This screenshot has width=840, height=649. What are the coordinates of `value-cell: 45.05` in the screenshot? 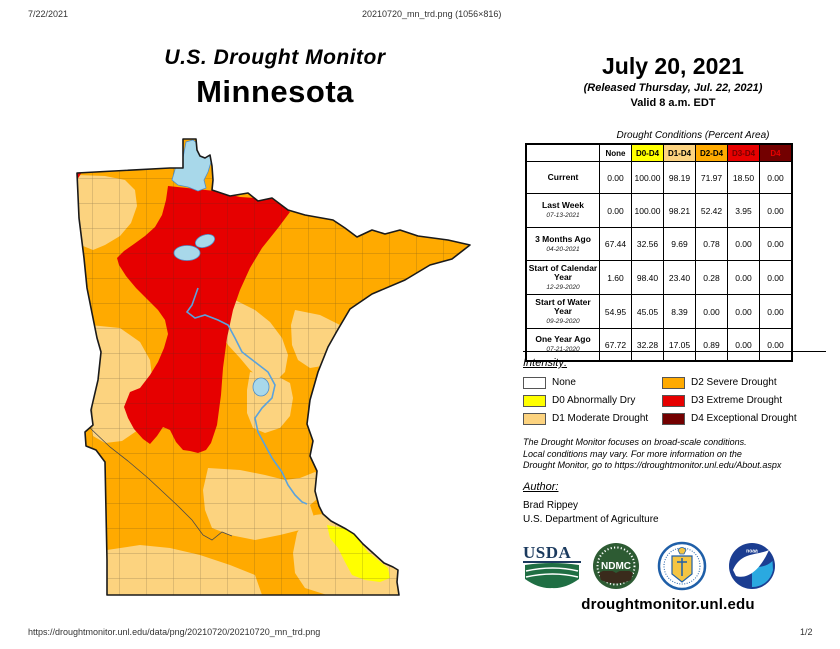 It's located at (647, 311).